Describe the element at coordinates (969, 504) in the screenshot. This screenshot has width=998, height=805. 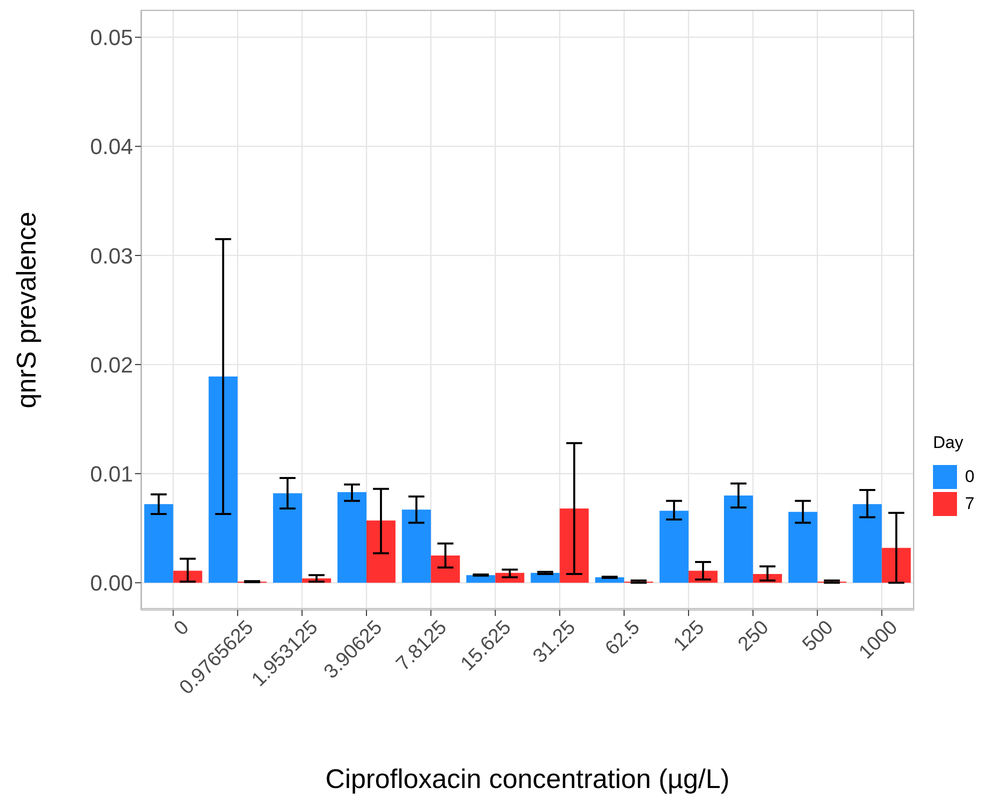
I see `legend-label: 7` at that location.